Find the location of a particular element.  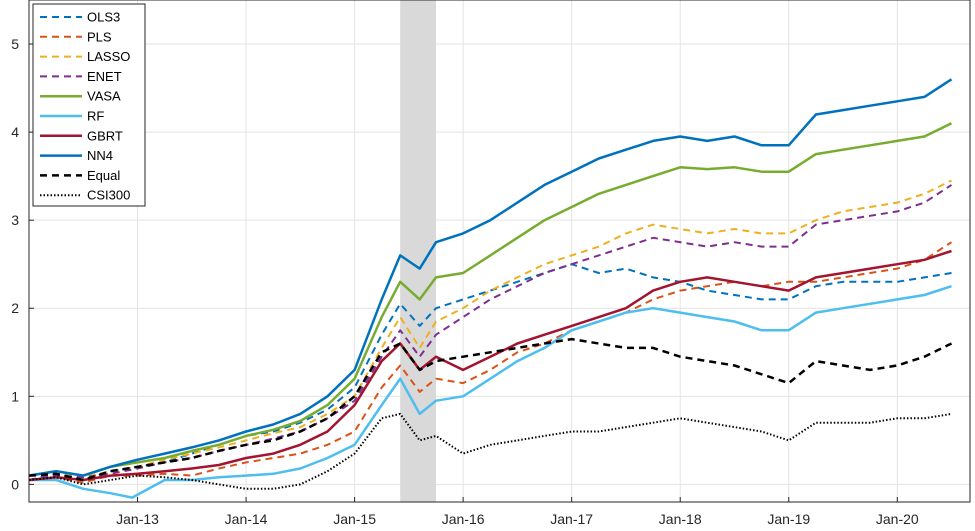

series-line-csi300 is located at coordinates (490, 451).